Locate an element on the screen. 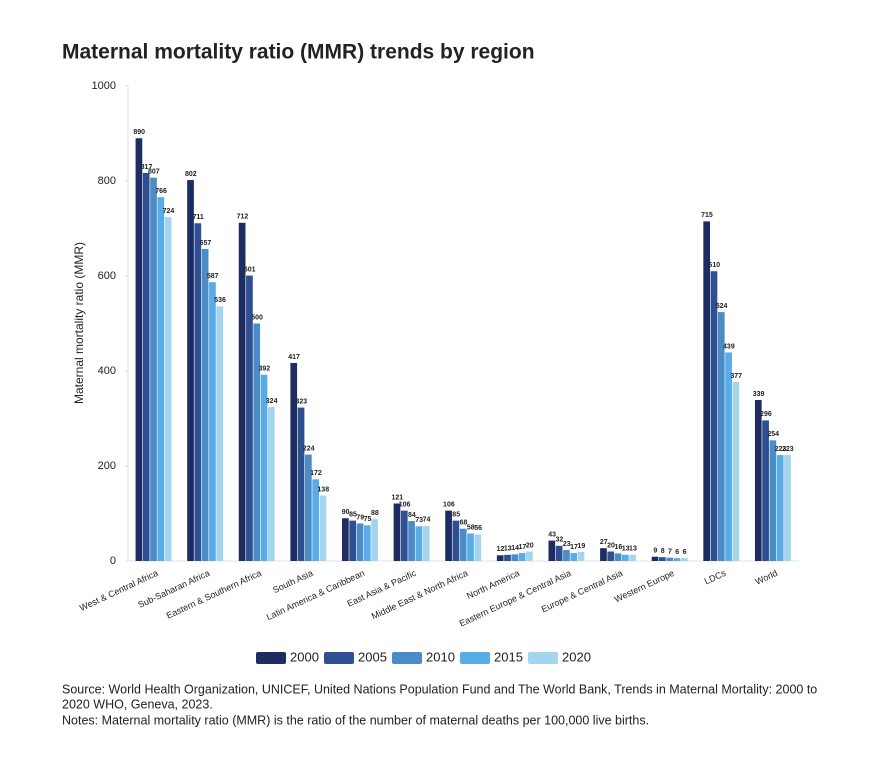 The height and width of the screenshot is (761, 885). value-label: 27 is located at coordinates (604, 542).